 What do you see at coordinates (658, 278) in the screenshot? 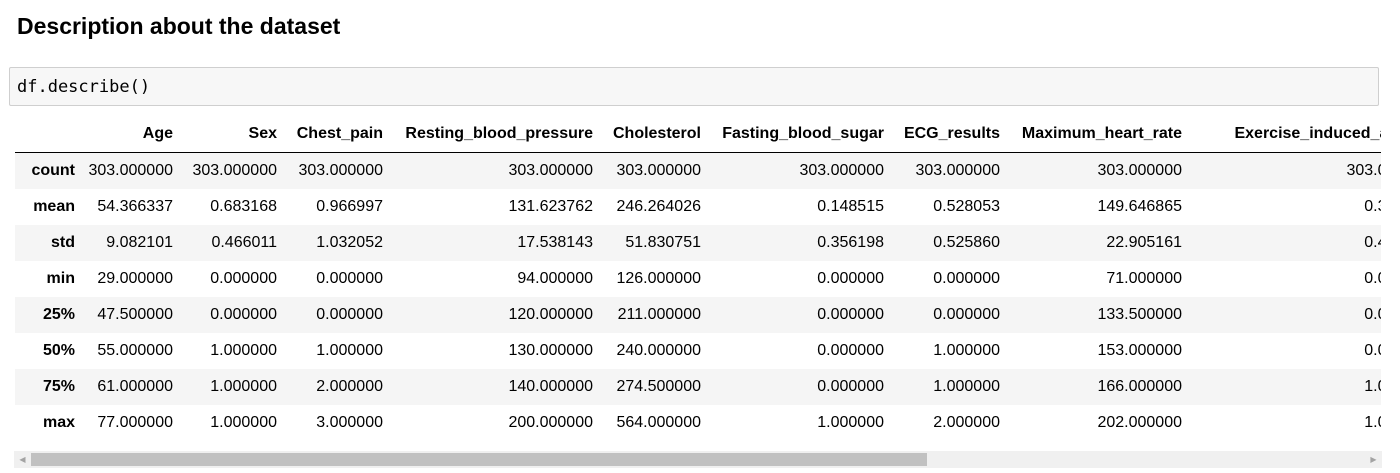
I see `table-cell: 126.000000` at bounding box center [658, 278].